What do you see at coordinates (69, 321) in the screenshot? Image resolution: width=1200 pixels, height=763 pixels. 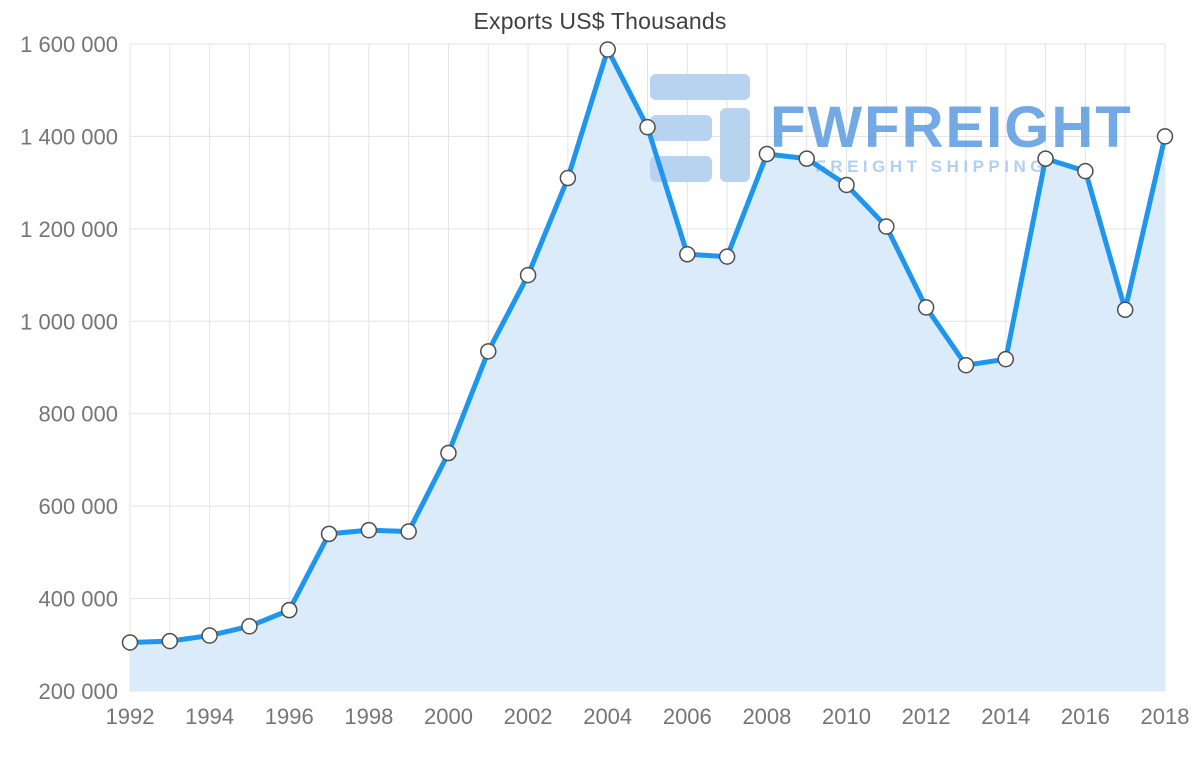 I see `y-tick-label: 1 000 000` at bounding box center [69, 321].